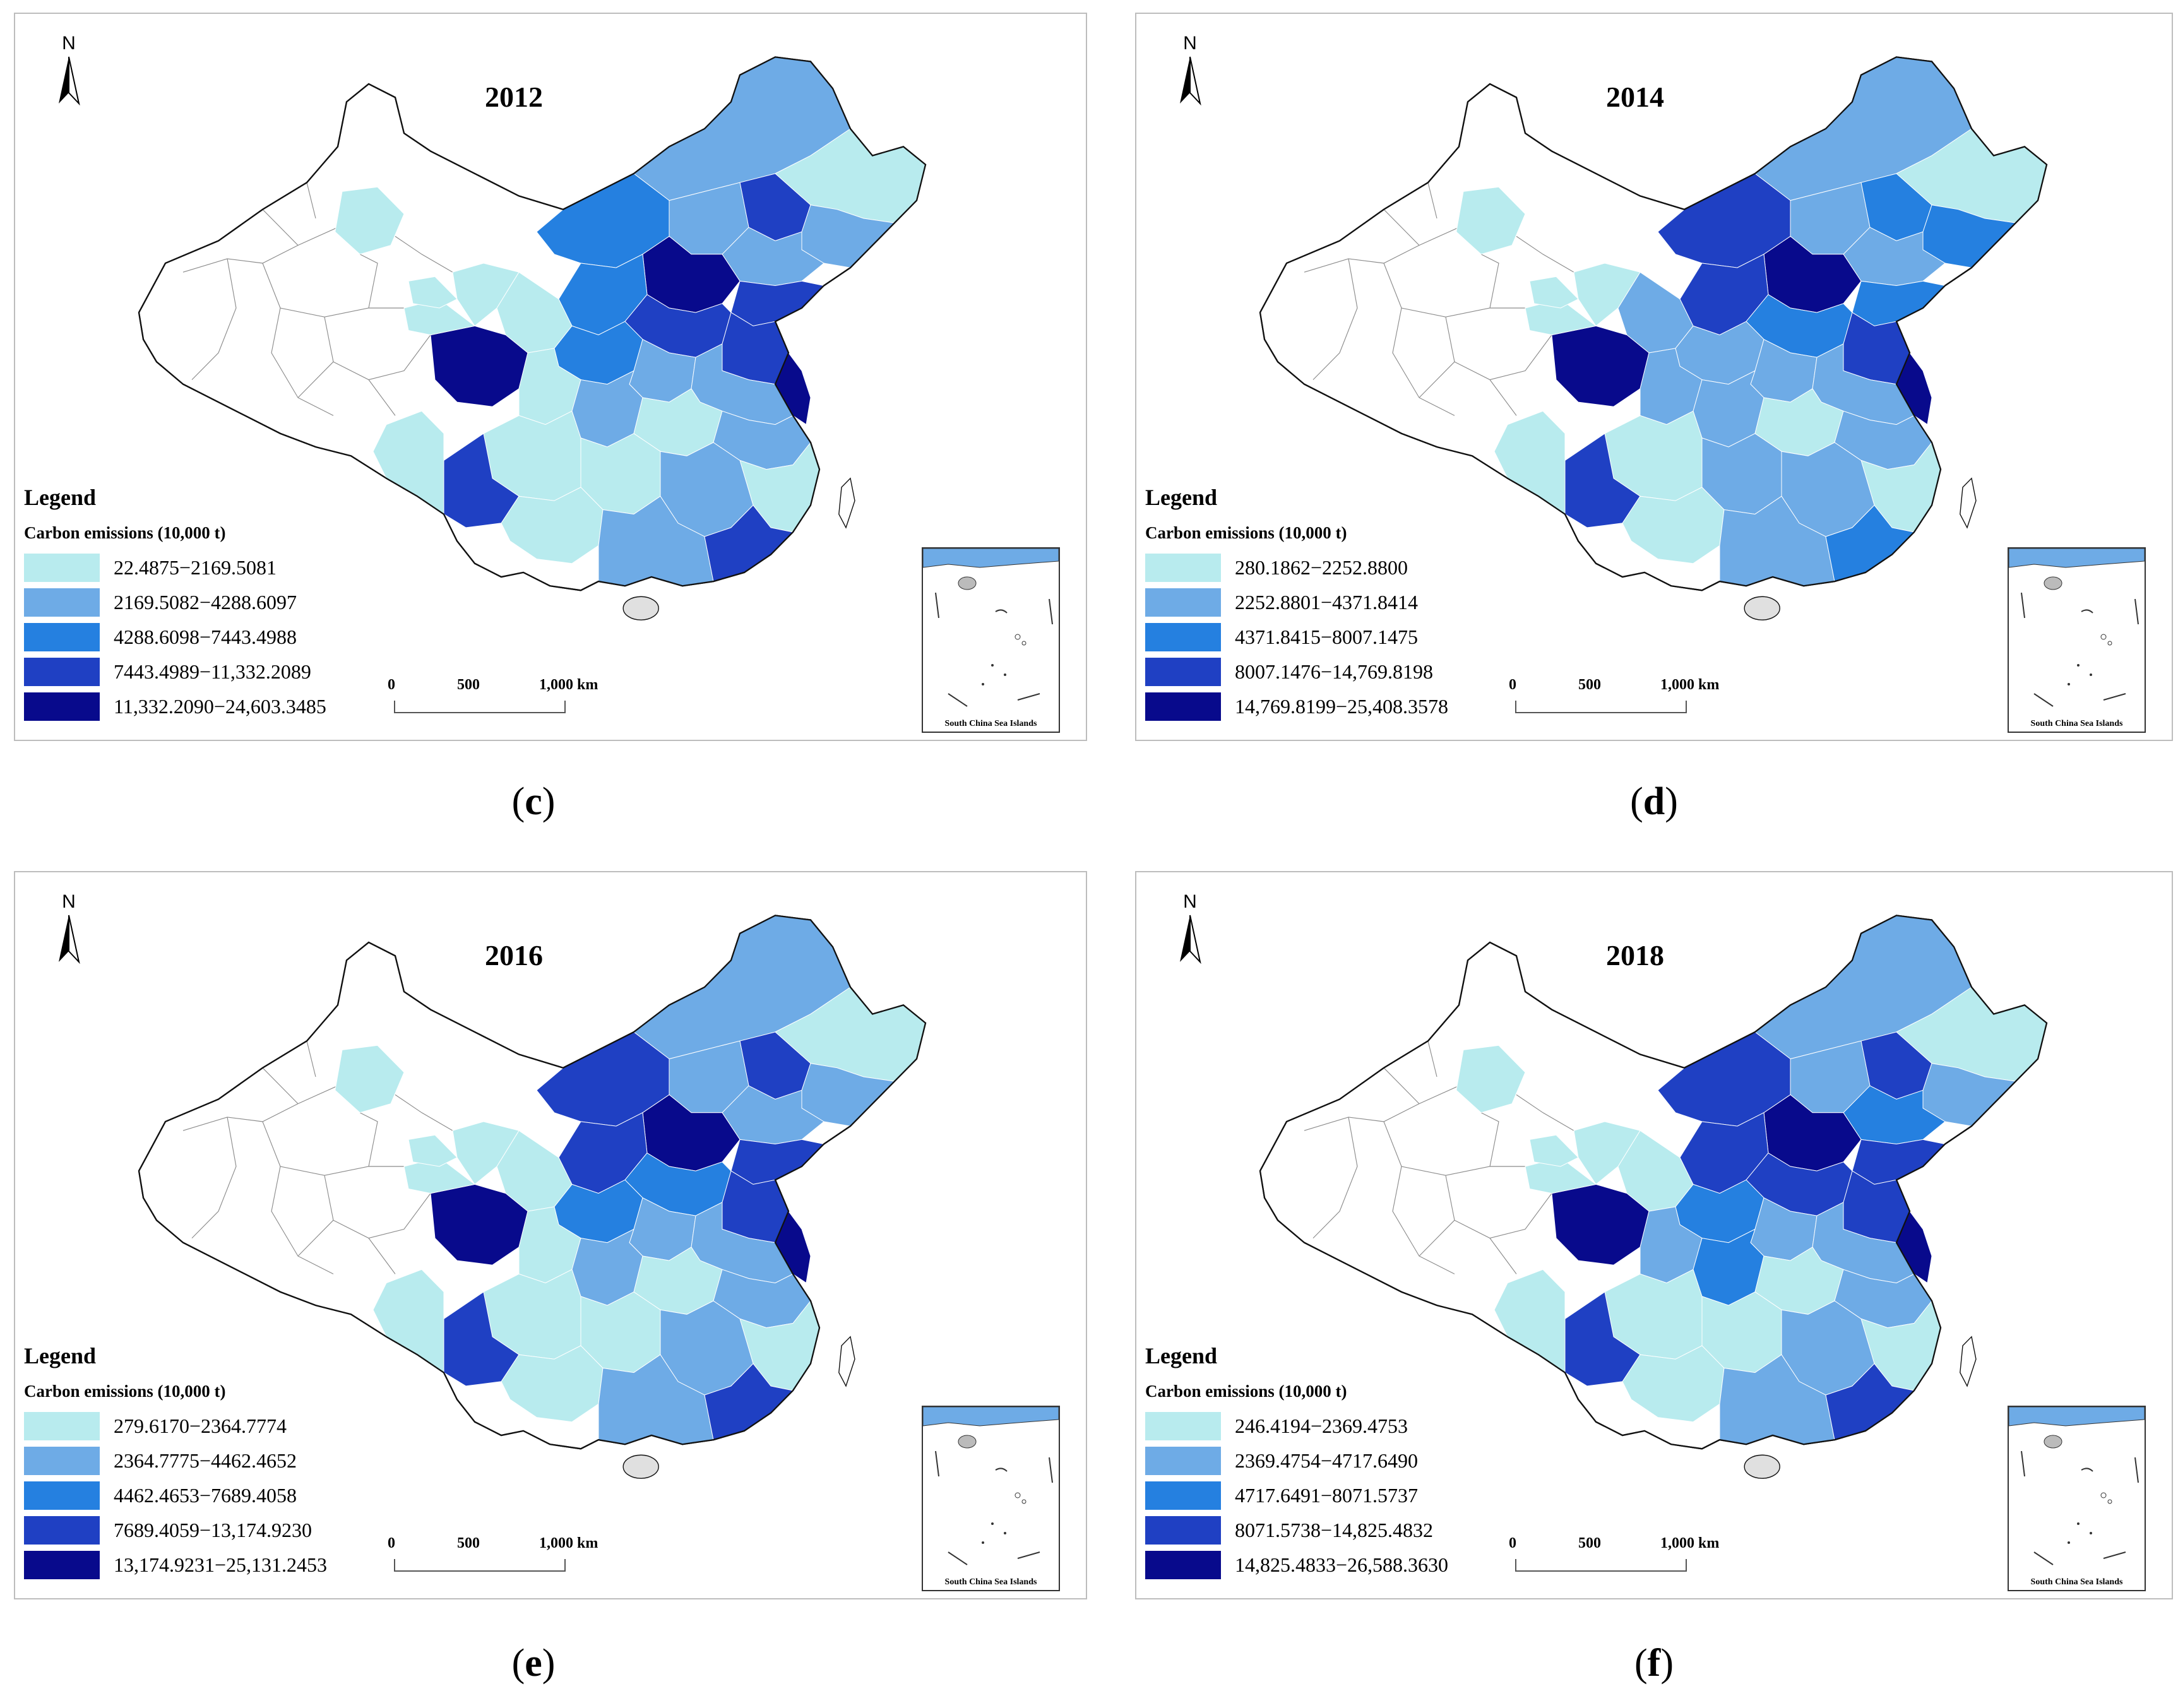  I want to click on south-china-sea-inset: South China Sea Islands, so click(2077, 1498).